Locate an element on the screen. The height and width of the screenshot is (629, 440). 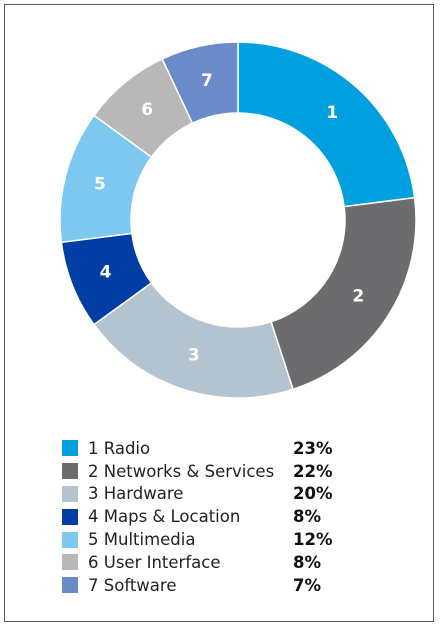
legend-item-hardware: 3 Hardware 20% is located at coordinates (212, 494).